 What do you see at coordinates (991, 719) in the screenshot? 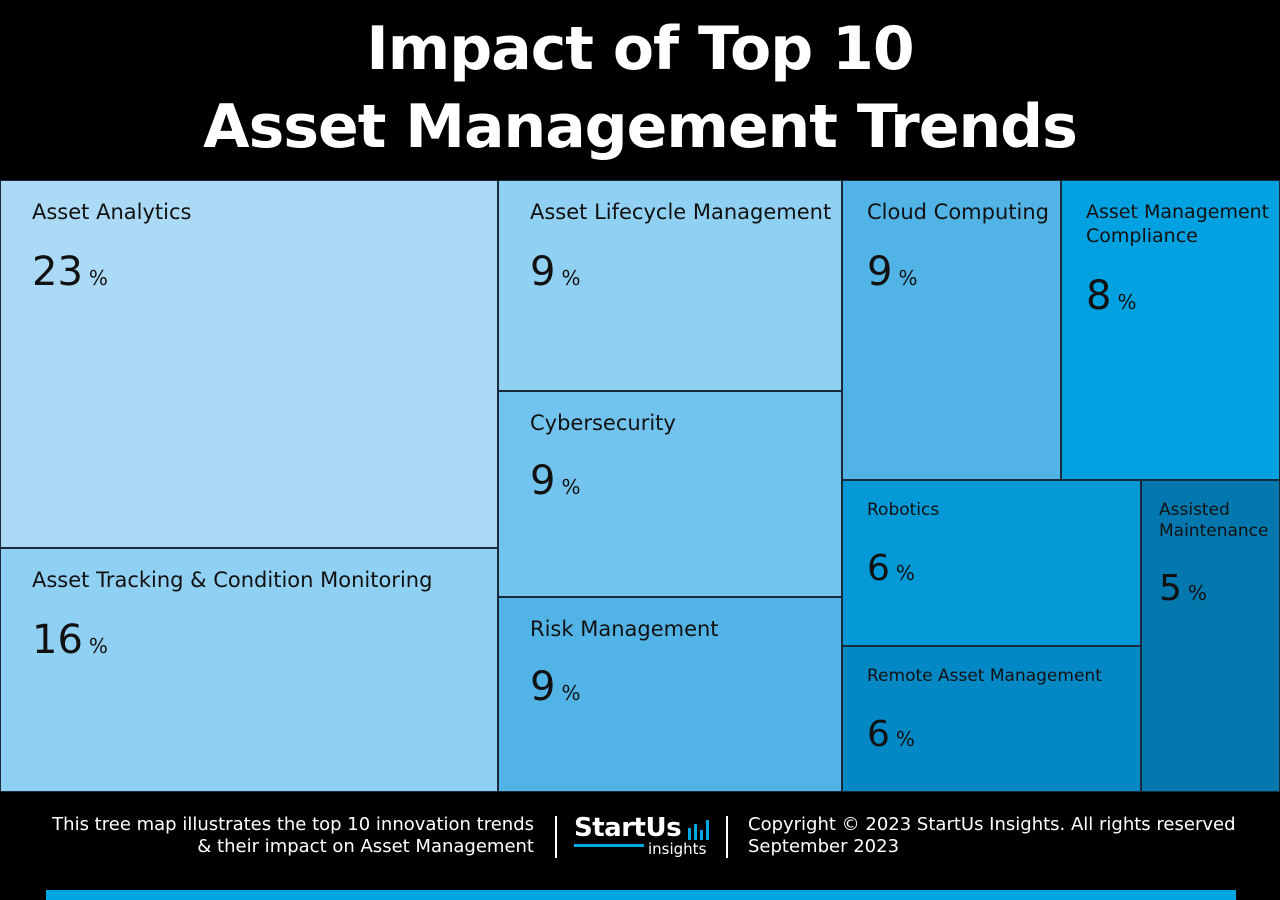
I see `treemap-tile-remote-asset-management: Remote Asset Management 6%` at bounding box center [991, 719].